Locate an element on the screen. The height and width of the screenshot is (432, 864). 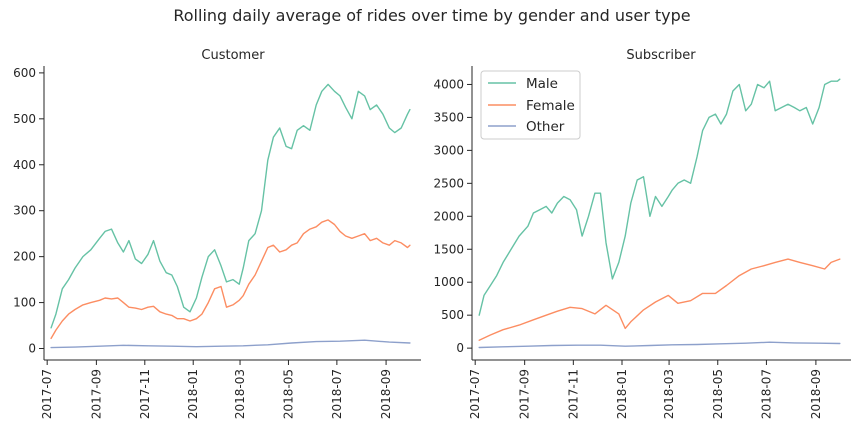
y-tick-label: 400 is located at coordinates (24, 165).